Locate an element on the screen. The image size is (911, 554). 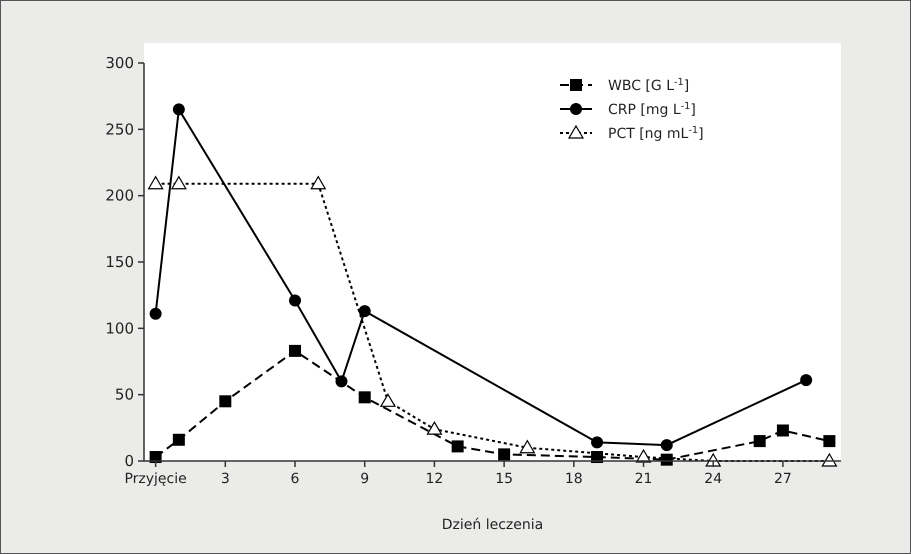
y-tick-label: 50 is located at coordinates (124, 395).